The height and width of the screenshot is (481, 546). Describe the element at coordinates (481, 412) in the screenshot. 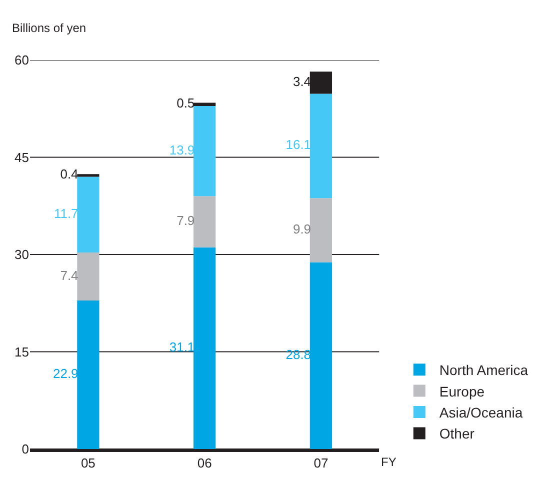

I see `legend-label: Asia/Oceania` at that location.